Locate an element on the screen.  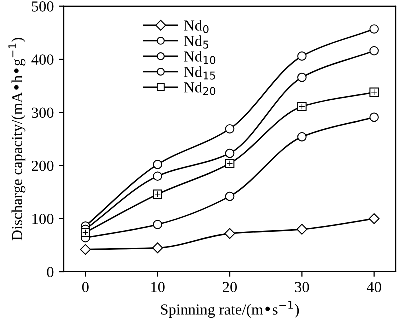
x-tick-label: 0 is located at coordinates (85, 287).